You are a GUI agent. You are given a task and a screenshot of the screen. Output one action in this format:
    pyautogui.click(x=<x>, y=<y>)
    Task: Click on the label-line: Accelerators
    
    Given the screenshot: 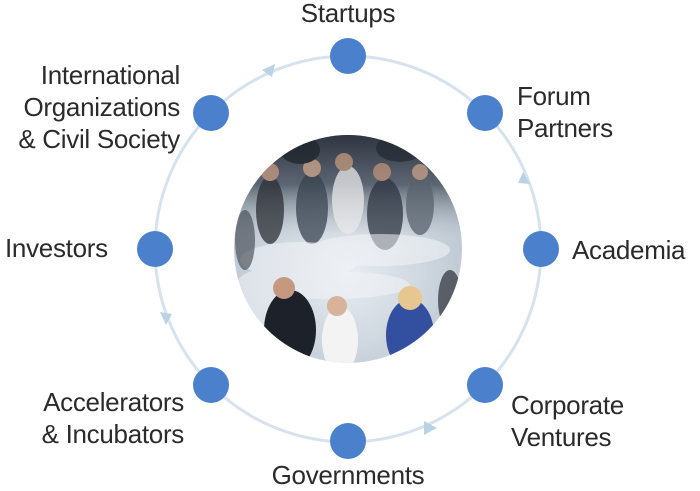 What is the action you would take?
    pyautogui.click(x=113, y=402)
    